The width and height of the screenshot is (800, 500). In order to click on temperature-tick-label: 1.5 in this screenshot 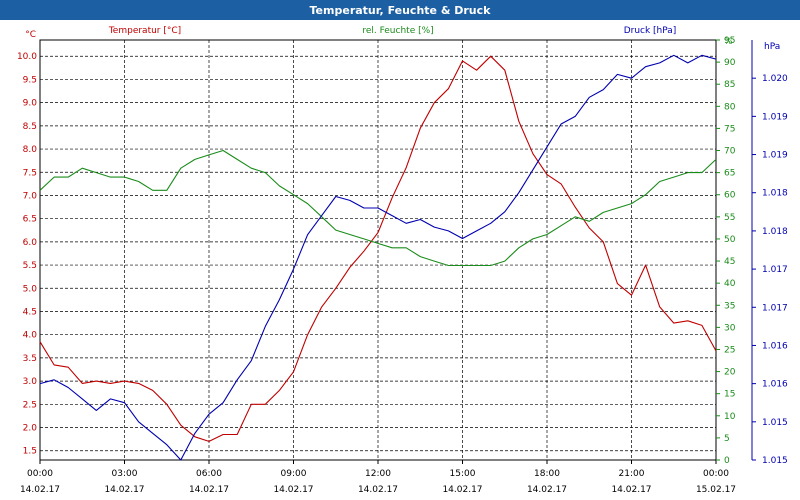, I will do `click(30, 452)`.